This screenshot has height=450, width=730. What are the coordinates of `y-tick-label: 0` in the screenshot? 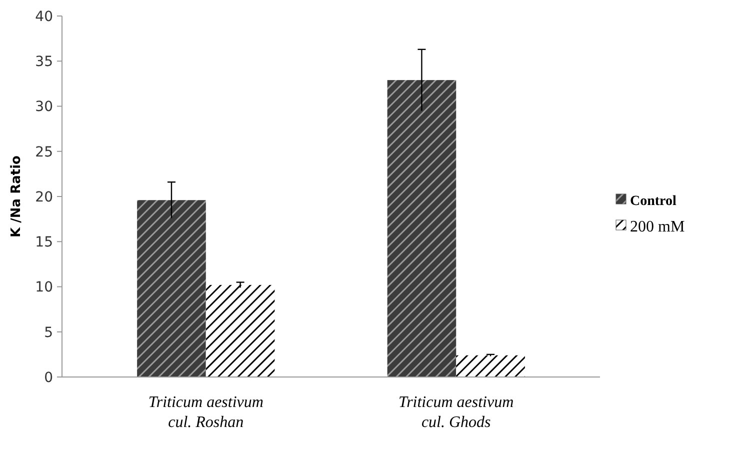 It's located at (48, 378).